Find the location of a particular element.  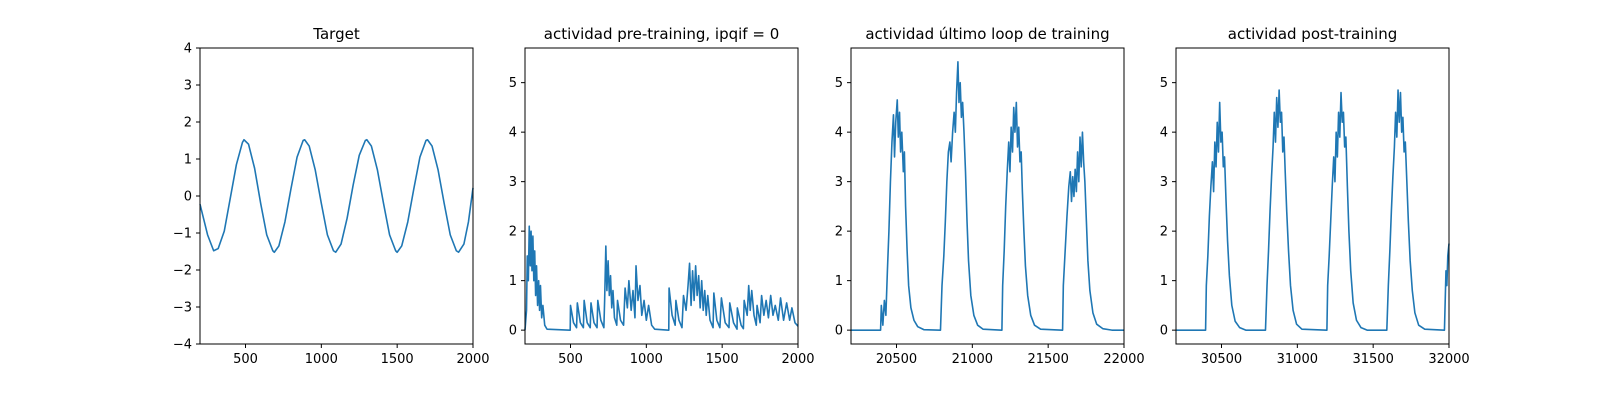

x-tick-label: 31000 is located at coordinates (1297, 359).